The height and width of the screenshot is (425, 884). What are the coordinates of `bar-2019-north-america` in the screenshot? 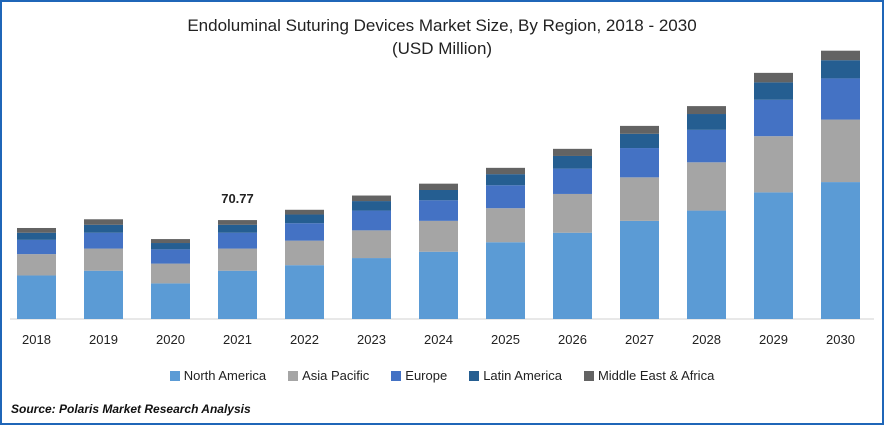 It's located at (103, 294).